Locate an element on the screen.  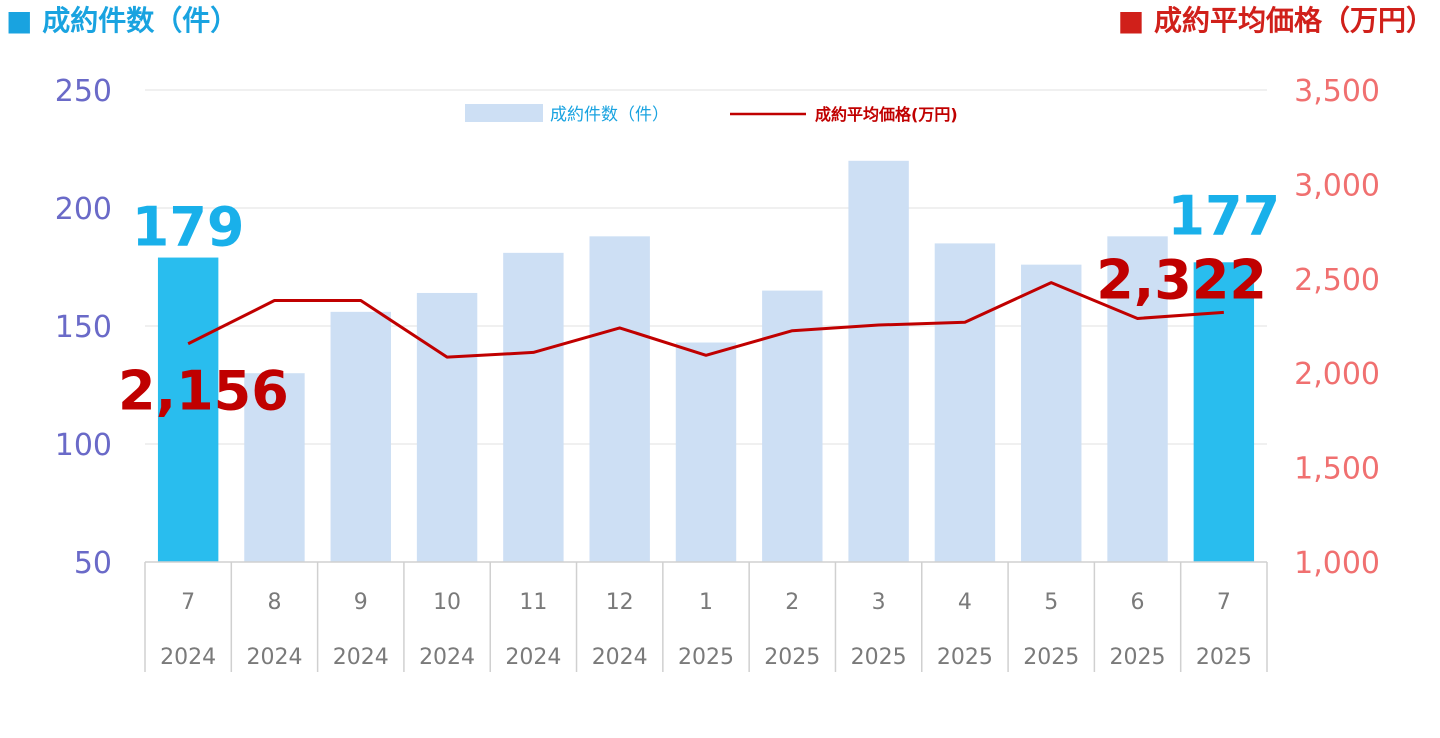
left-axis: 250 200 150 100 50 is located at coordinates (83, 327).